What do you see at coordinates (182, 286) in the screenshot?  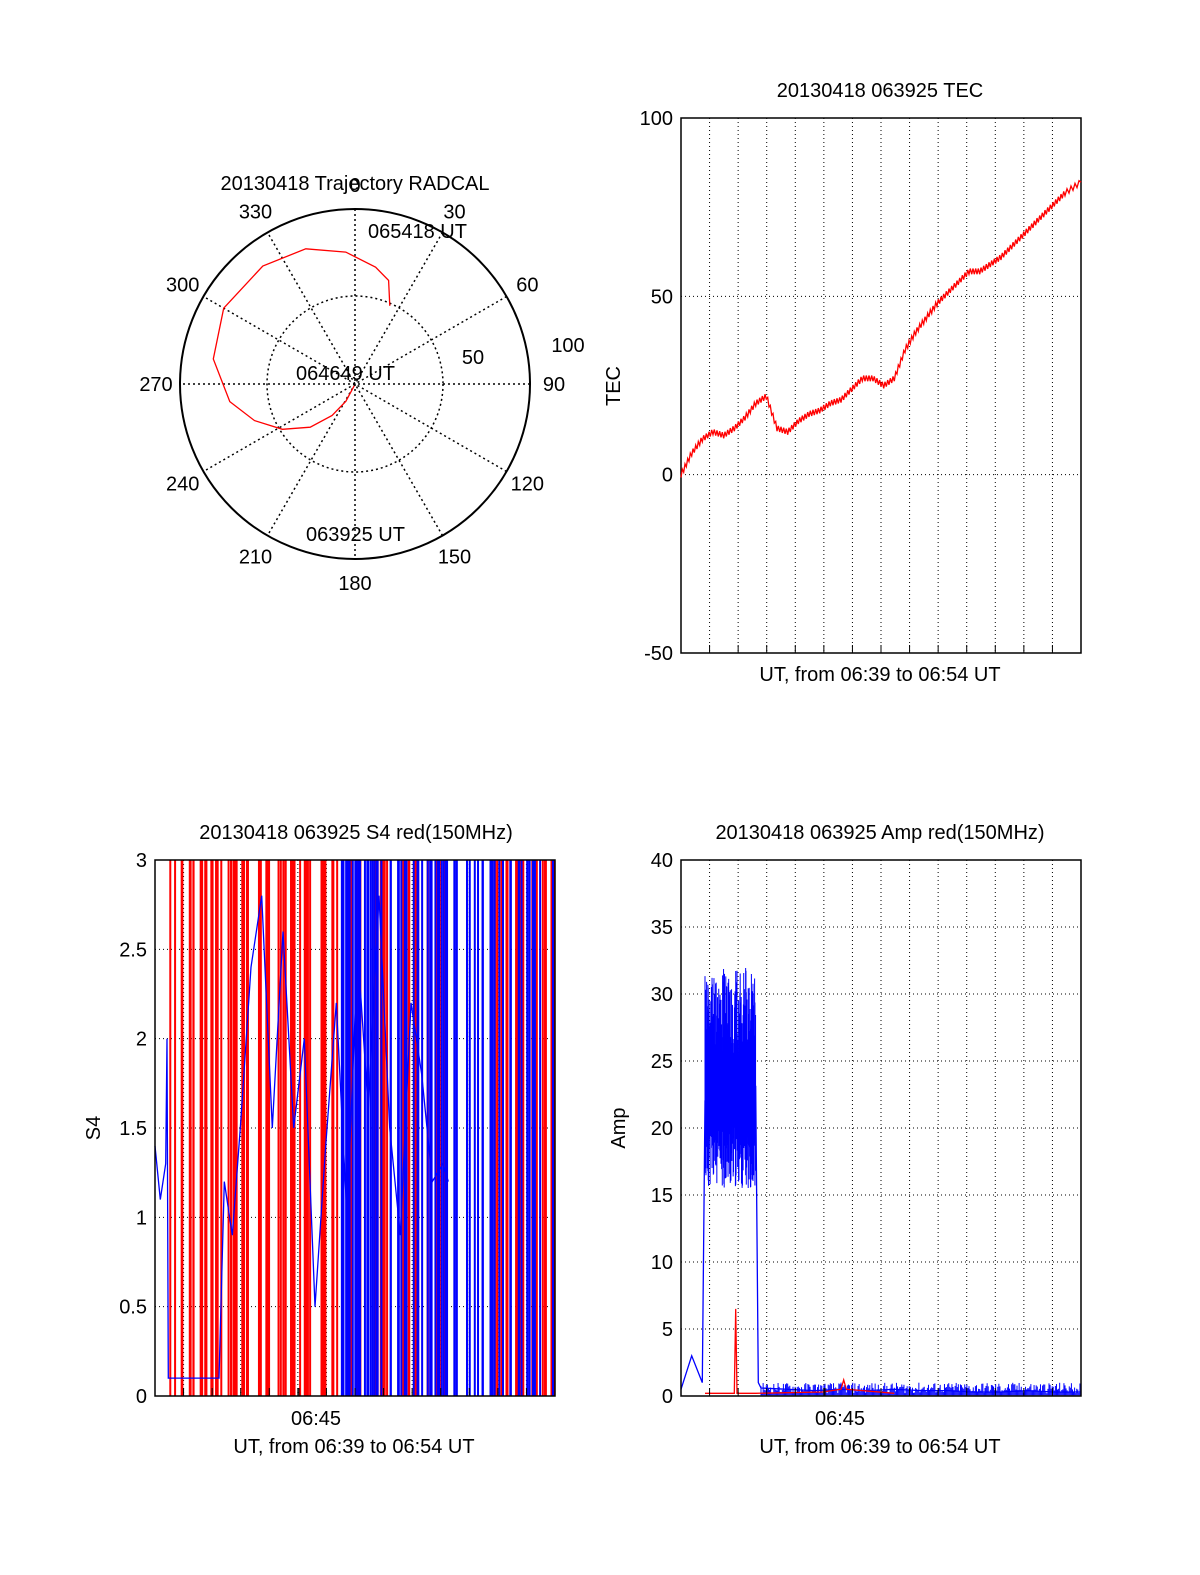 I see `polar-angle-label: 300` at bounding box center [182, 286].